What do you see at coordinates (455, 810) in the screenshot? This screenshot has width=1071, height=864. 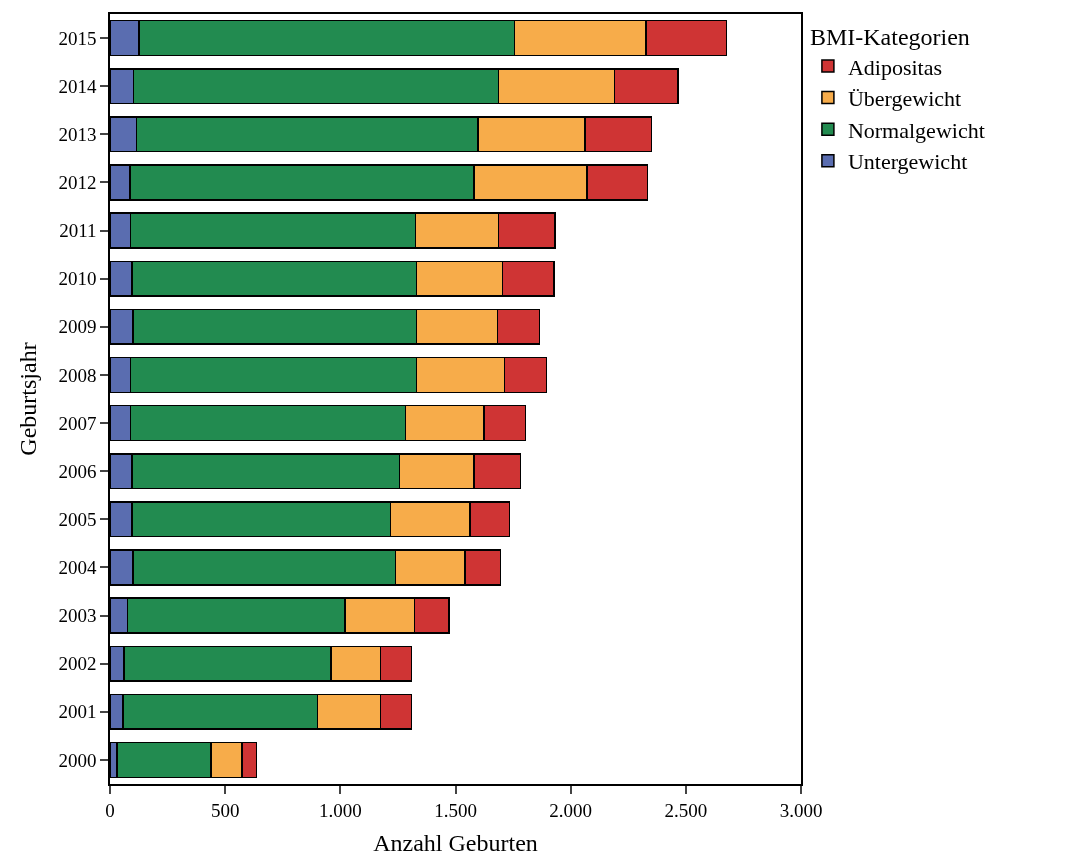 I see `x-tick-label: 1.500` at bounding box center [455, 810].